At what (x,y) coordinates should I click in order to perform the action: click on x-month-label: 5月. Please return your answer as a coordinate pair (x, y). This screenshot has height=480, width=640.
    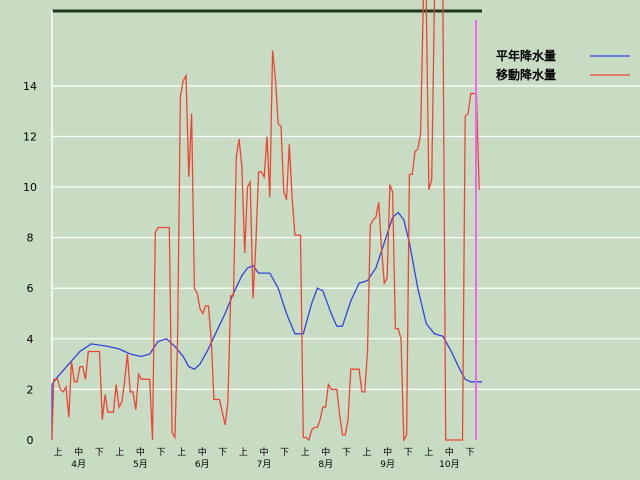
    Looking at the image, I should click on (140, 464).